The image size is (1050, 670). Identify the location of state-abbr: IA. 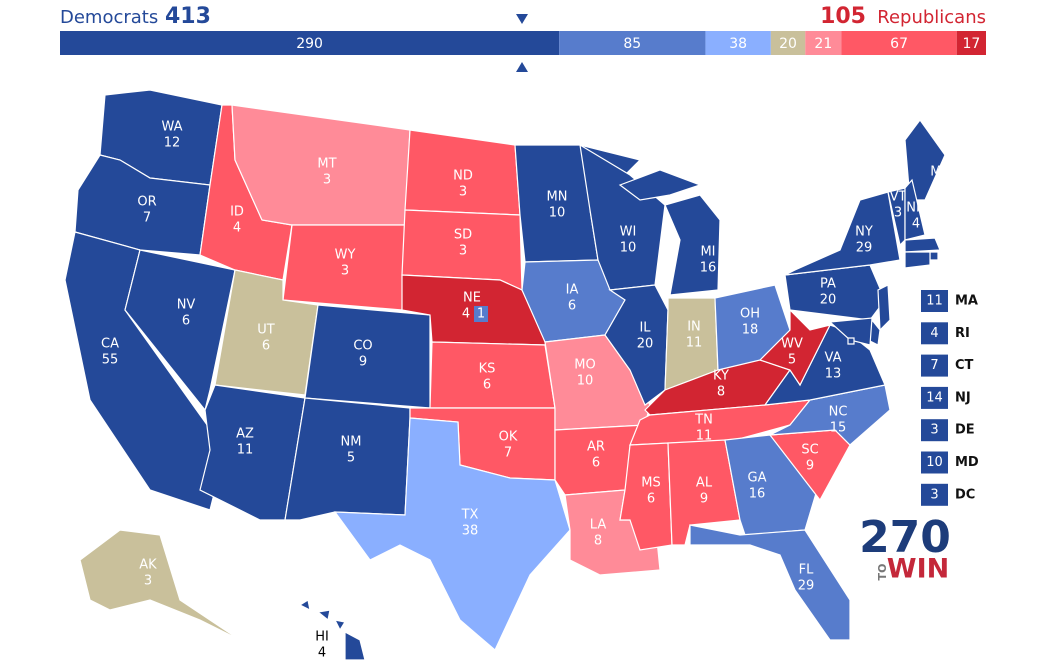
(572, 290).